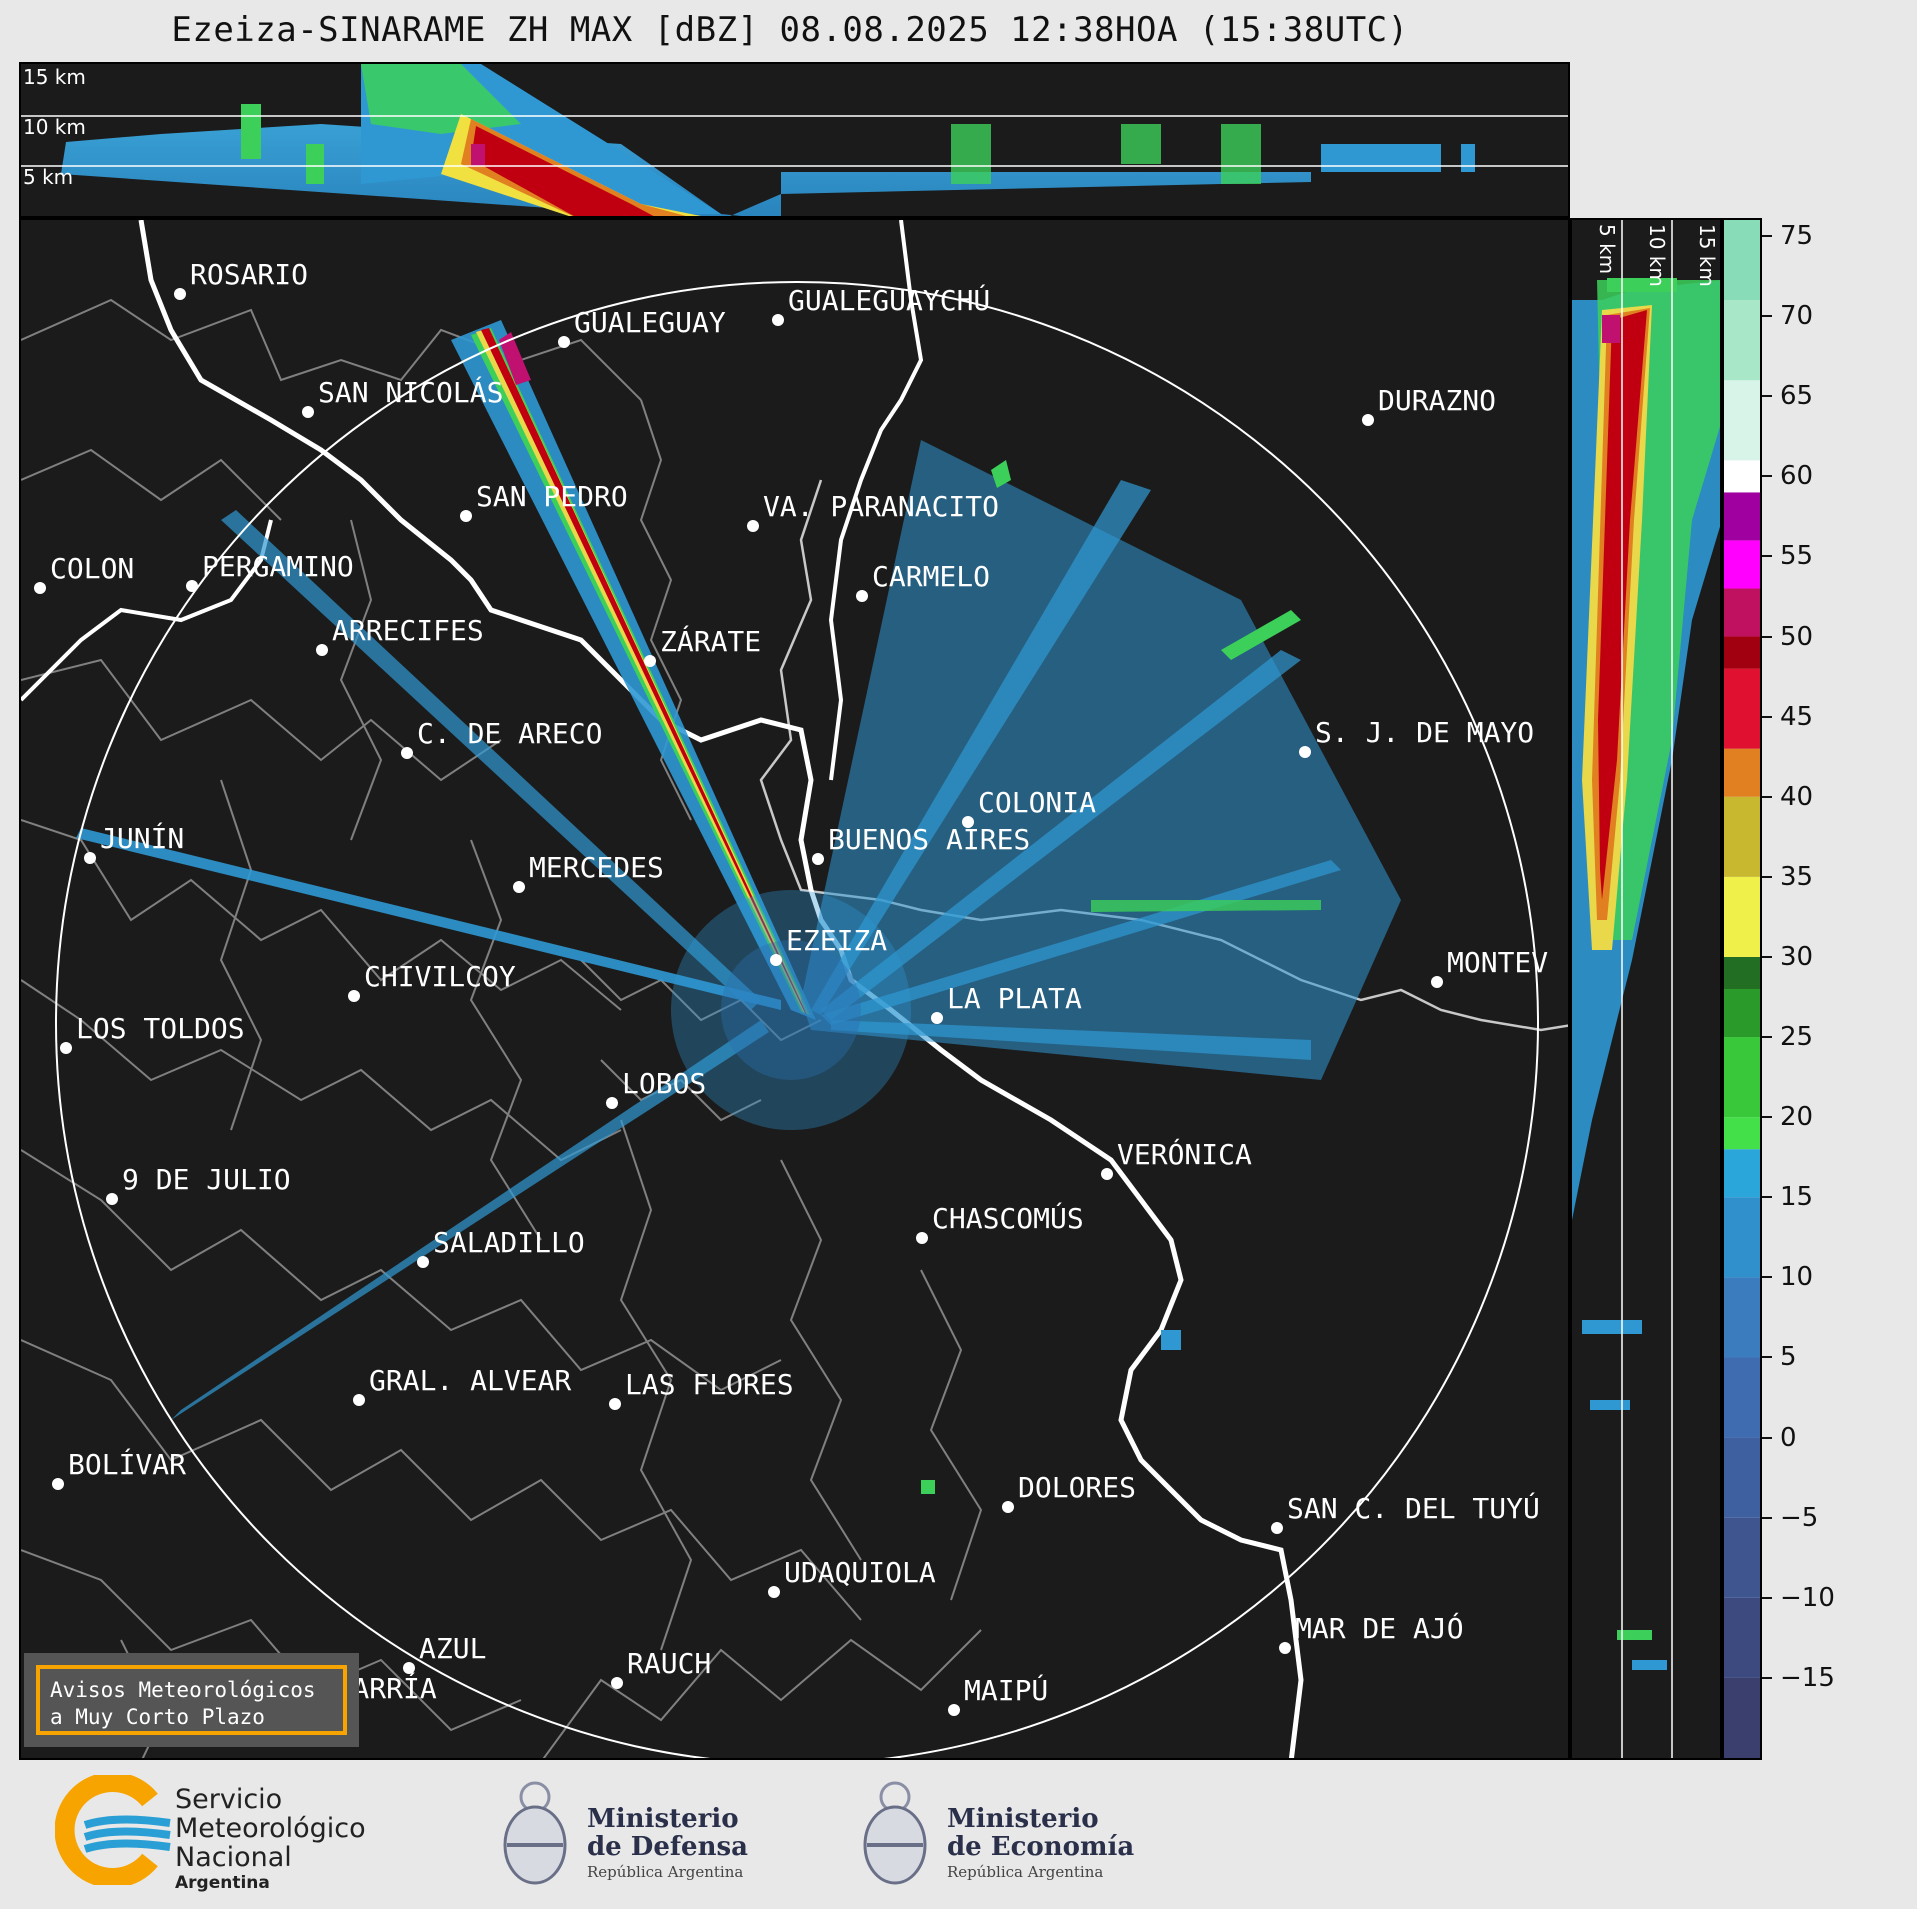 The height and width of the screenshot is (1909, 1917). What do you see at coordinates (1646, 989) in the screenshot?
I see `side-cross-section: 5 km 10 km 15 km` at bounding box center [1646, 989].